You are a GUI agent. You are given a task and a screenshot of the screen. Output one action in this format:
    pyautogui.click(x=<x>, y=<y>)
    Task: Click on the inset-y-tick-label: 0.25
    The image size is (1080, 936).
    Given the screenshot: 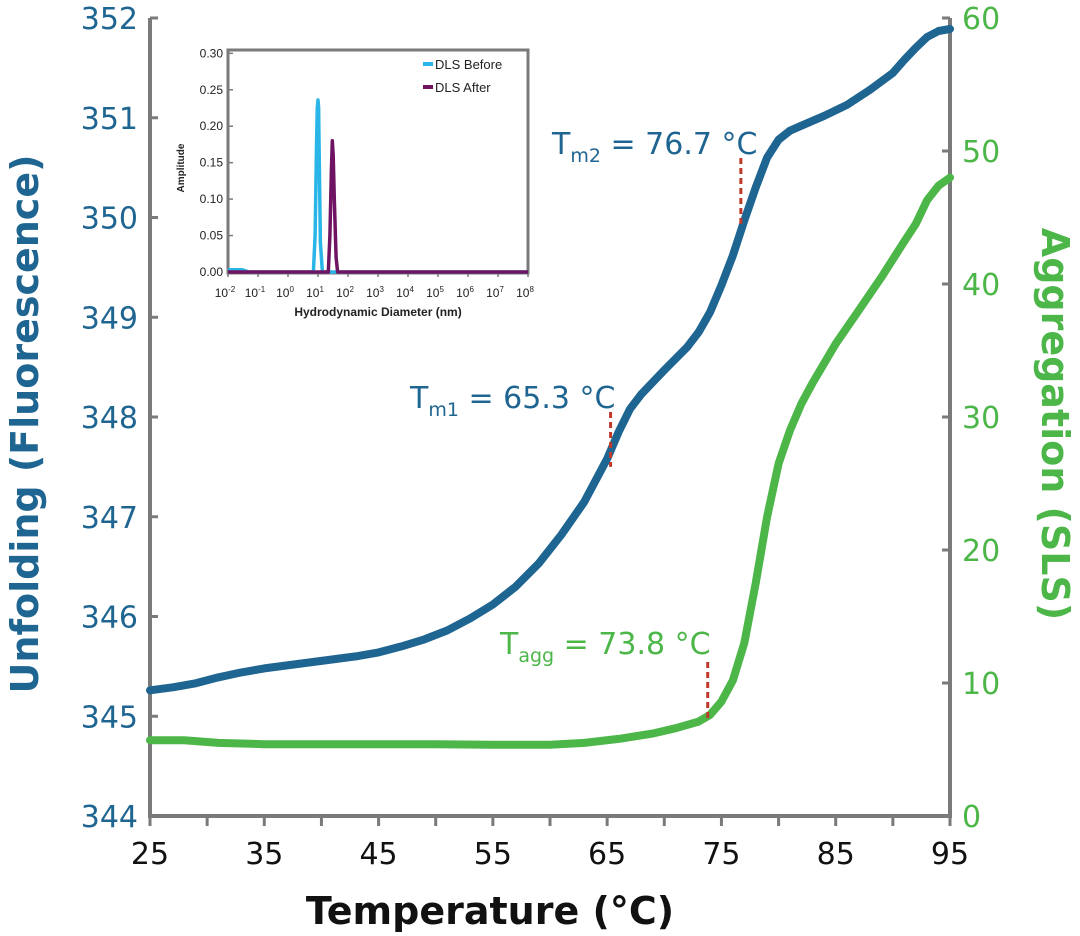 What is the action you would take?
    pyautogui.click(x=212, y=90)
    